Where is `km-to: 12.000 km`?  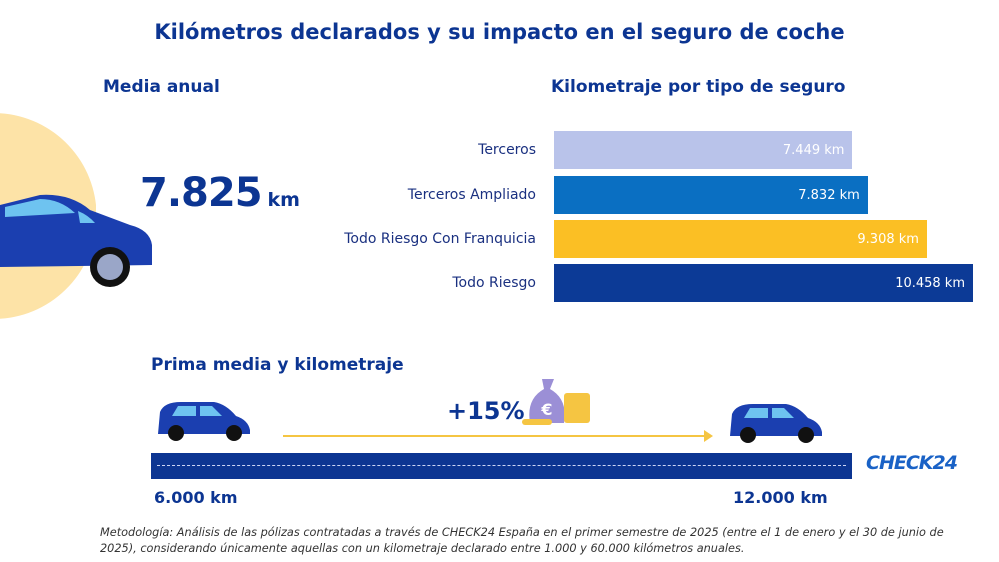
km-to: 12.000 km is located at coordinates (780, 497).